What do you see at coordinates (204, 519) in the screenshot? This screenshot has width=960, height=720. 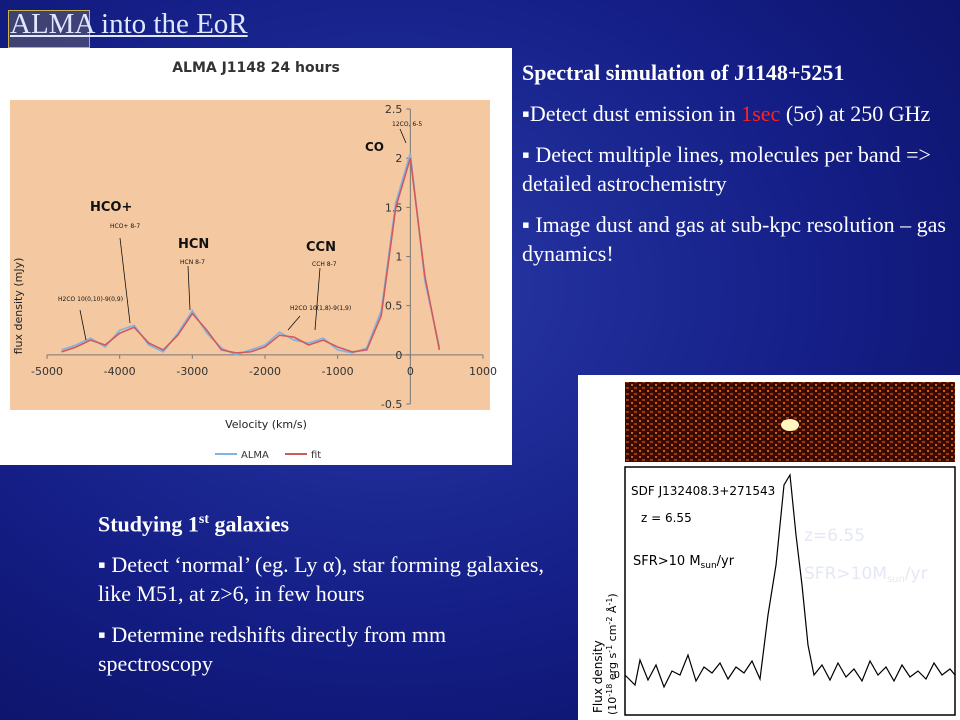 I see `superscript: st` at bounding box center [204, 519].